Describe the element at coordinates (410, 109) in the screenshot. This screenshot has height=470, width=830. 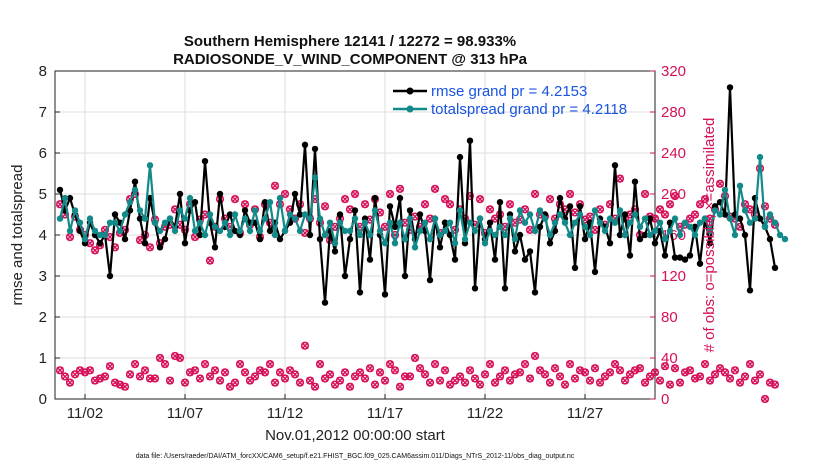
I see `legend-totalspread-marker` at that location.